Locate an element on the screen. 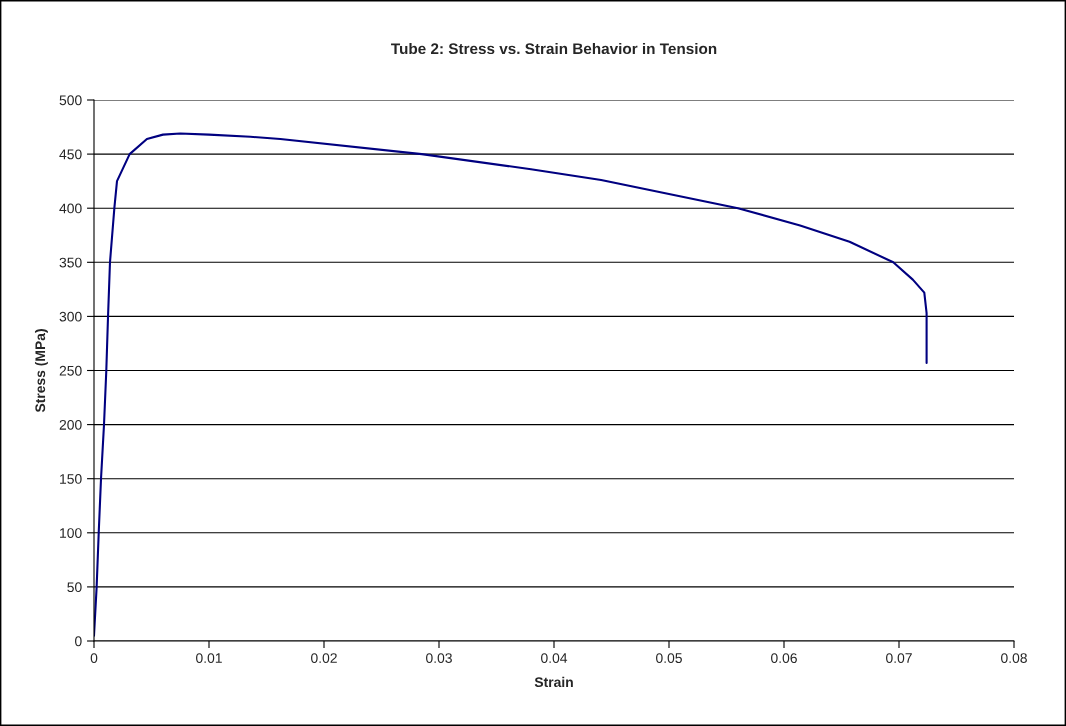 This screenshot has height=726, width=1066. x-tick-label: 0.02 is located at coordinates (324, 658).